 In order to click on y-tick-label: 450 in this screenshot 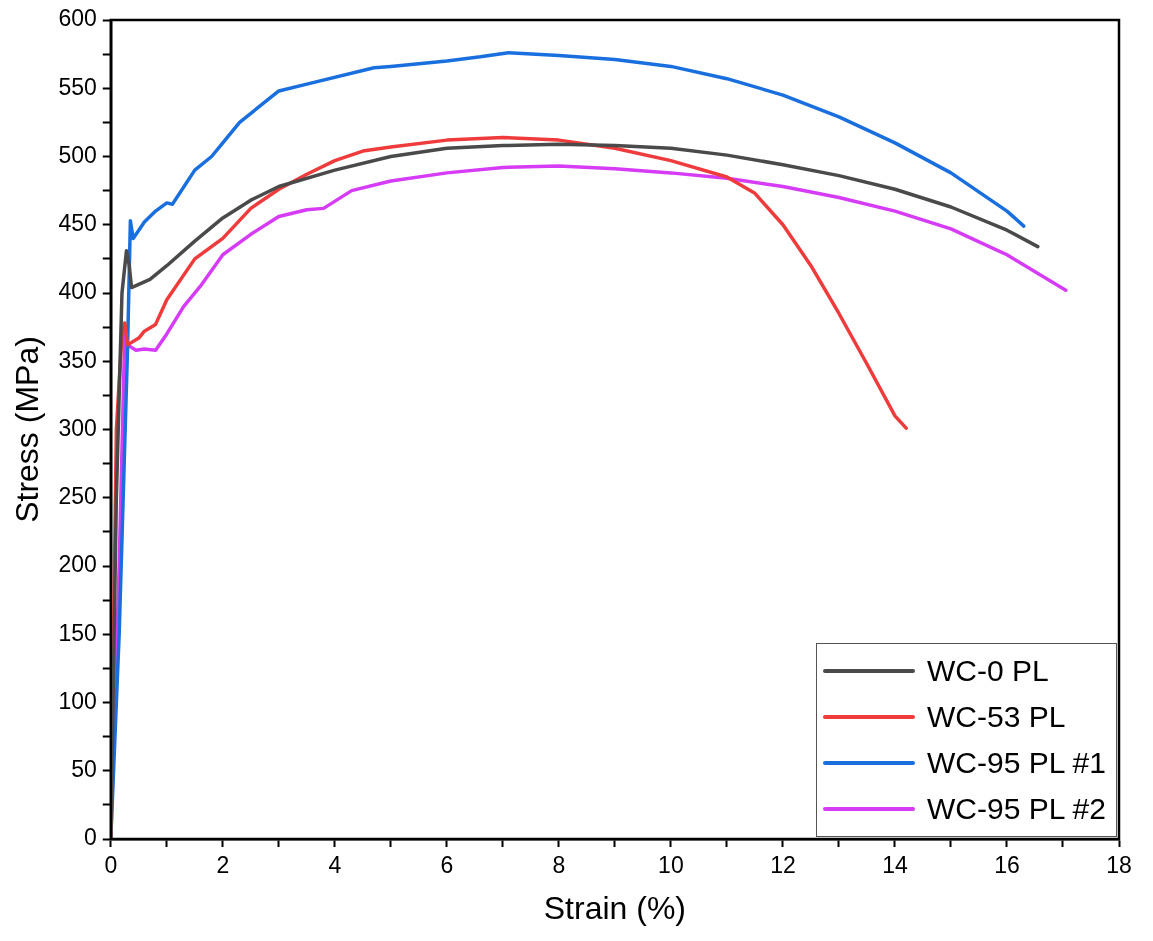, I will do `click(77, 223)`.